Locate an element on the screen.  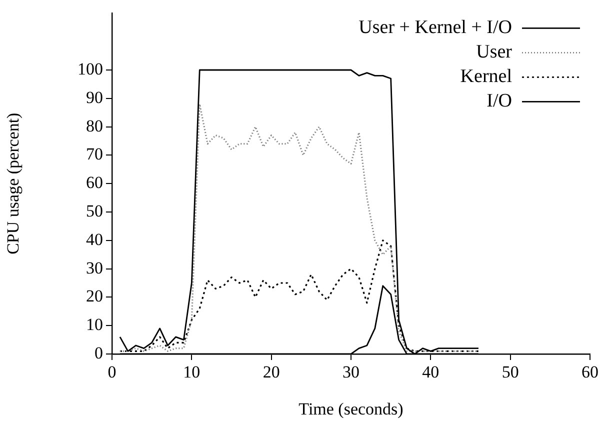
legend-label: Kernel is located at coordinates (486, 77).